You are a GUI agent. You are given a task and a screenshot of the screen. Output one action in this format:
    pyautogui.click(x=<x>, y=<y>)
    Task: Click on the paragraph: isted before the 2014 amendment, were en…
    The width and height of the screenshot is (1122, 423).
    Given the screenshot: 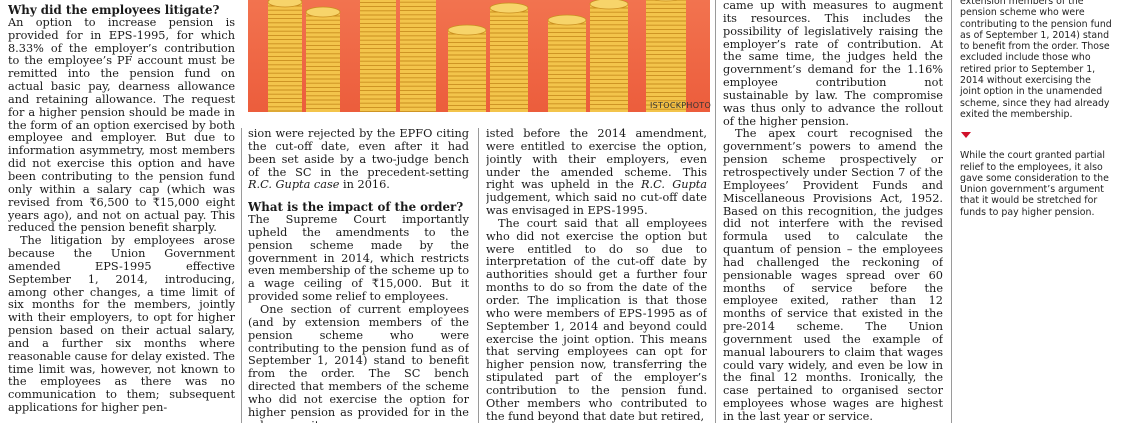 What is the action you would take?
    pyautogui.click(x=596, y=173)
    